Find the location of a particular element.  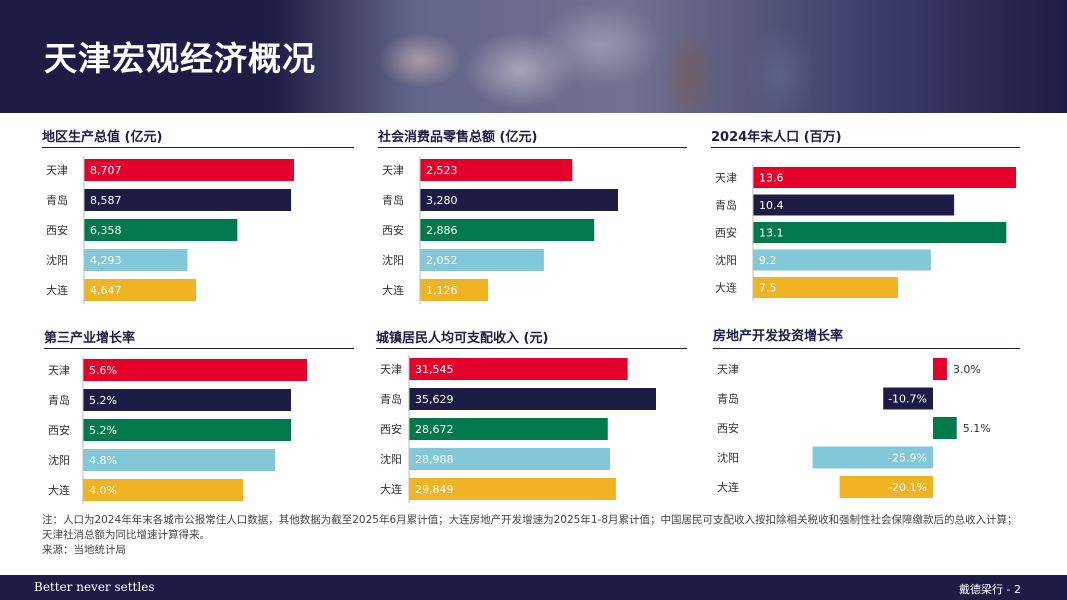

data-label: 2,523 is located at coordinates (442, 170).